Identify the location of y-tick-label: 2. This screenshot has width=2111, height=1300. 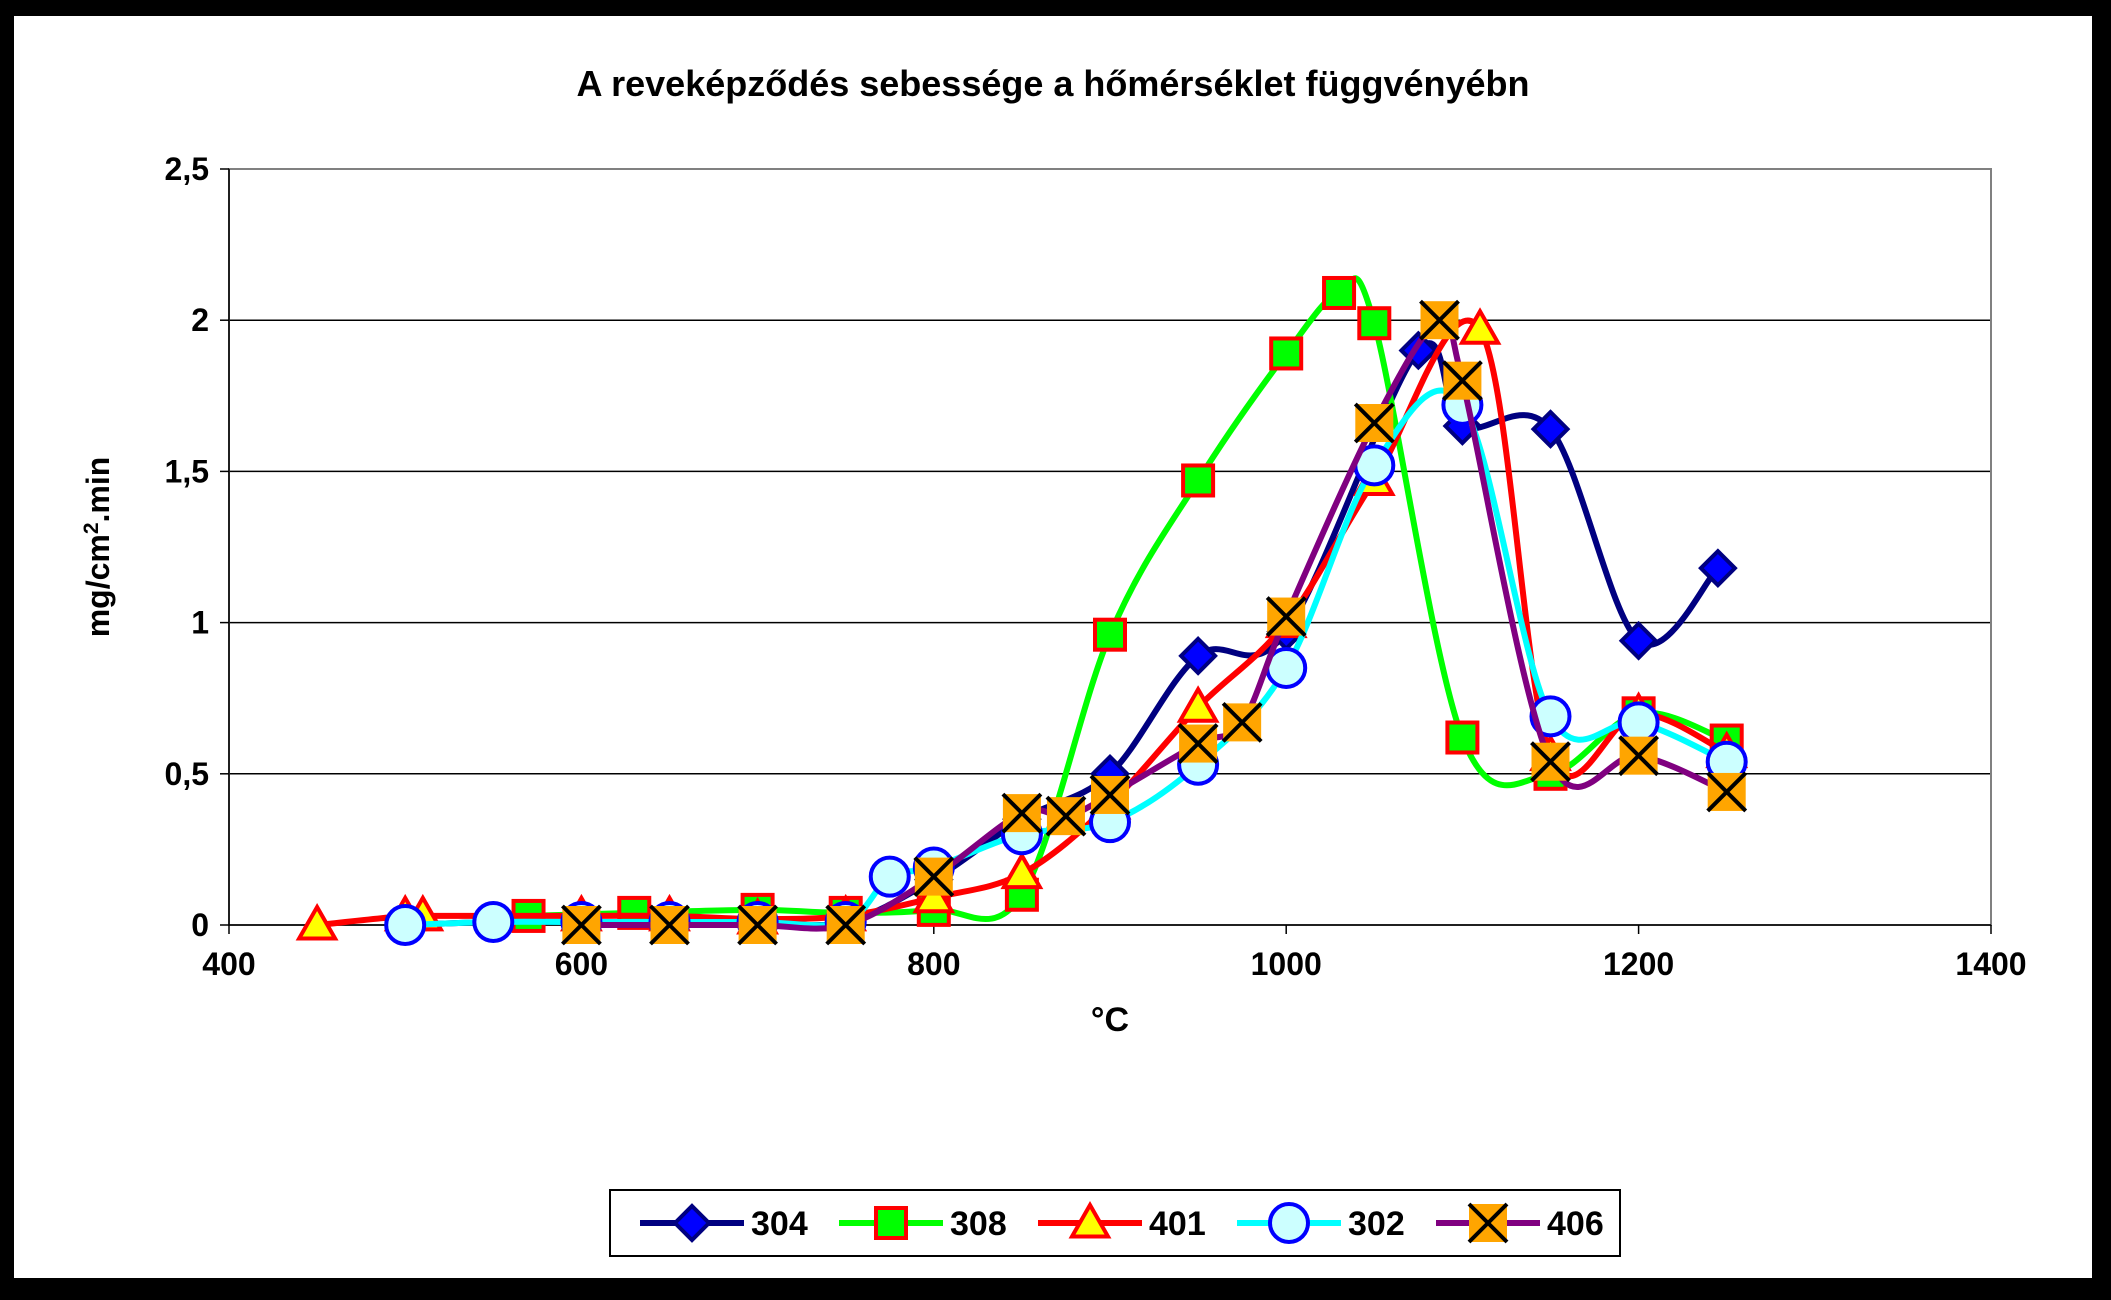
(200, 320).